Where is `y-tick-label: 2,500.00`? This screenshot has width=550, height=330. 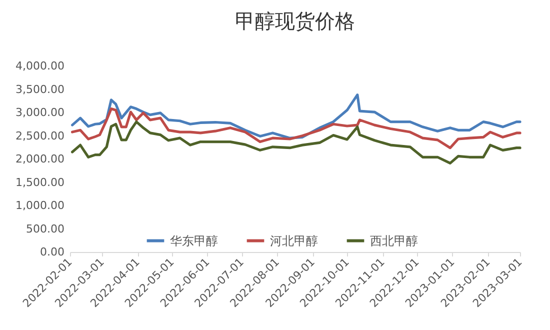
y-tick-label: 2,500.00 is located at coordinates (40, 135).